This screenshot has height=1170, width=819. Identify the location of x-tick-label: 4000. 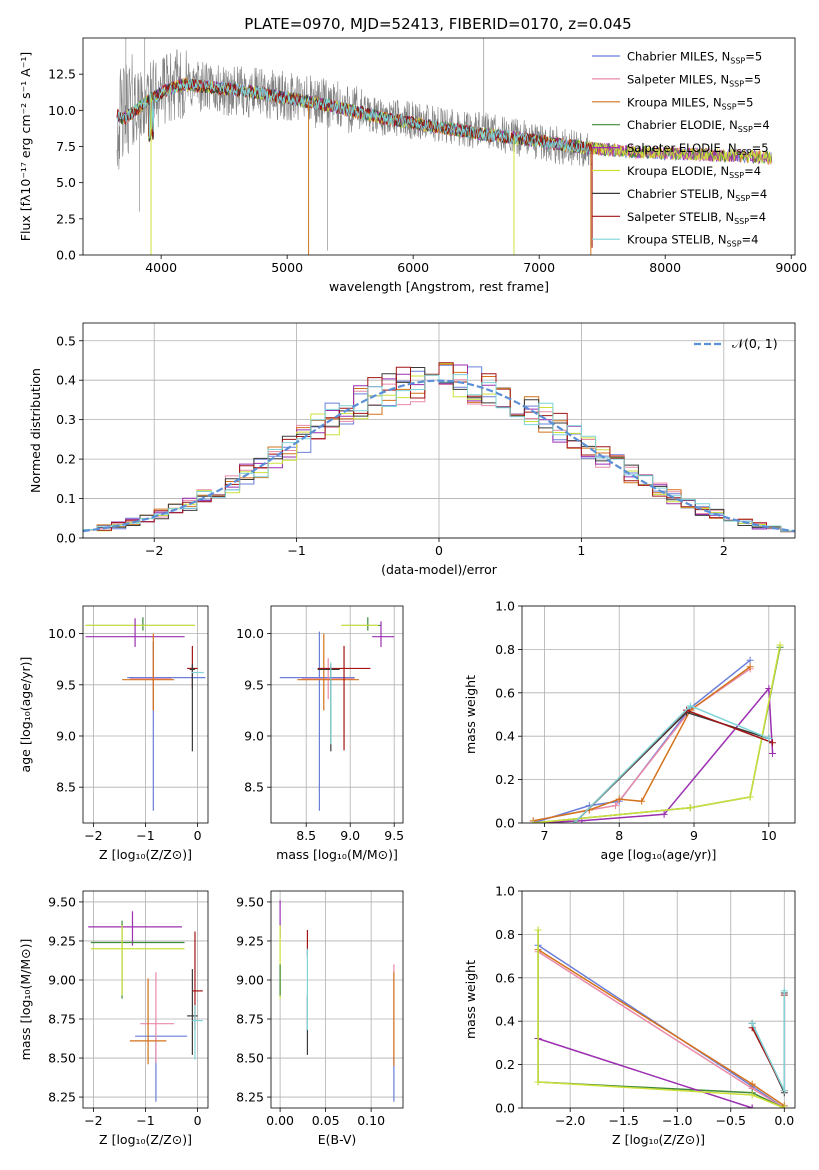
(161, 267).